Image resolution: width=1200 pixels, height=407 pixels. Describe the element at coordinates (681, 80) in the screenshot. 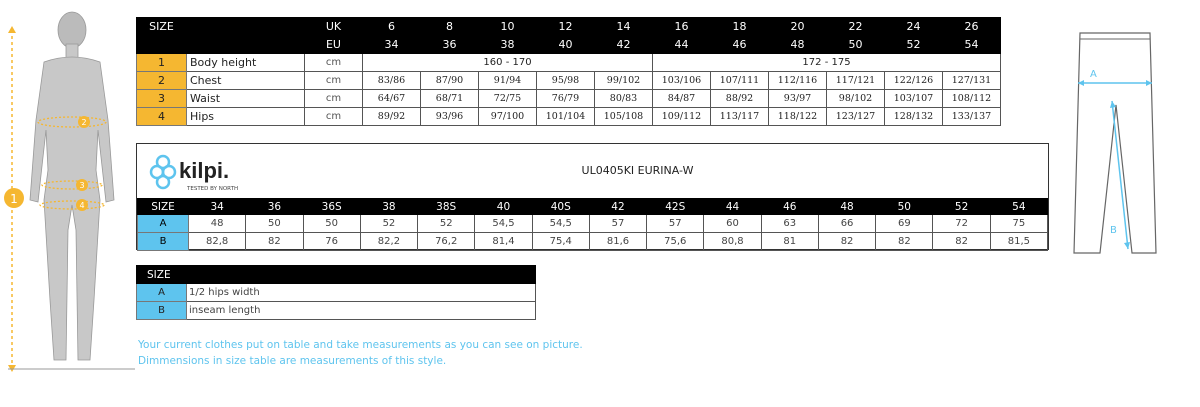

I see `measurement-cell: 103/106` at that location.